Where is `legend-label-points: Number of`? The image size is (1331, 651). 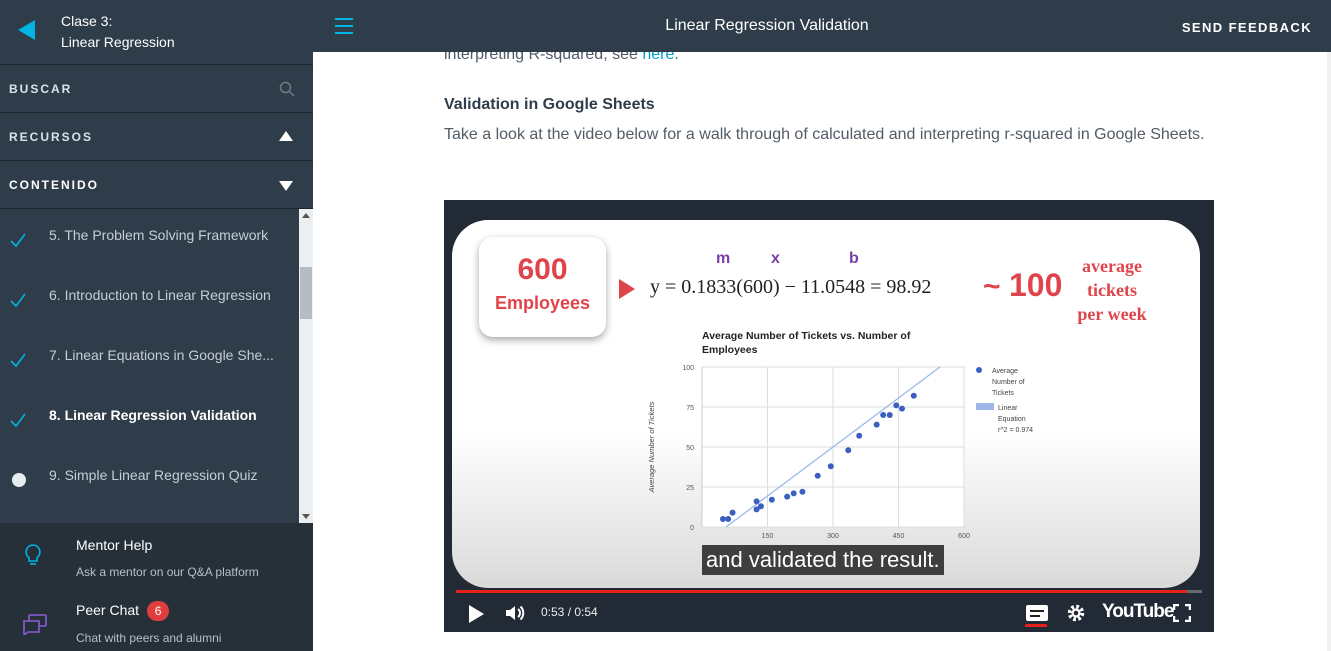
legend-label-points: Number of is located at coordinates (1008, 382).